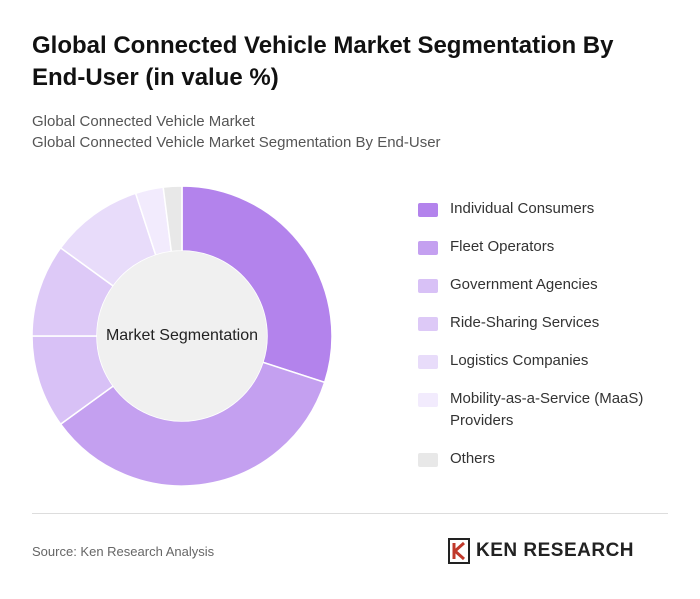 The height and width of the screenshot is (599, 700). Describe the element at coordinates (459, 551) in the screenshot. I see `logo-icon` at that location.